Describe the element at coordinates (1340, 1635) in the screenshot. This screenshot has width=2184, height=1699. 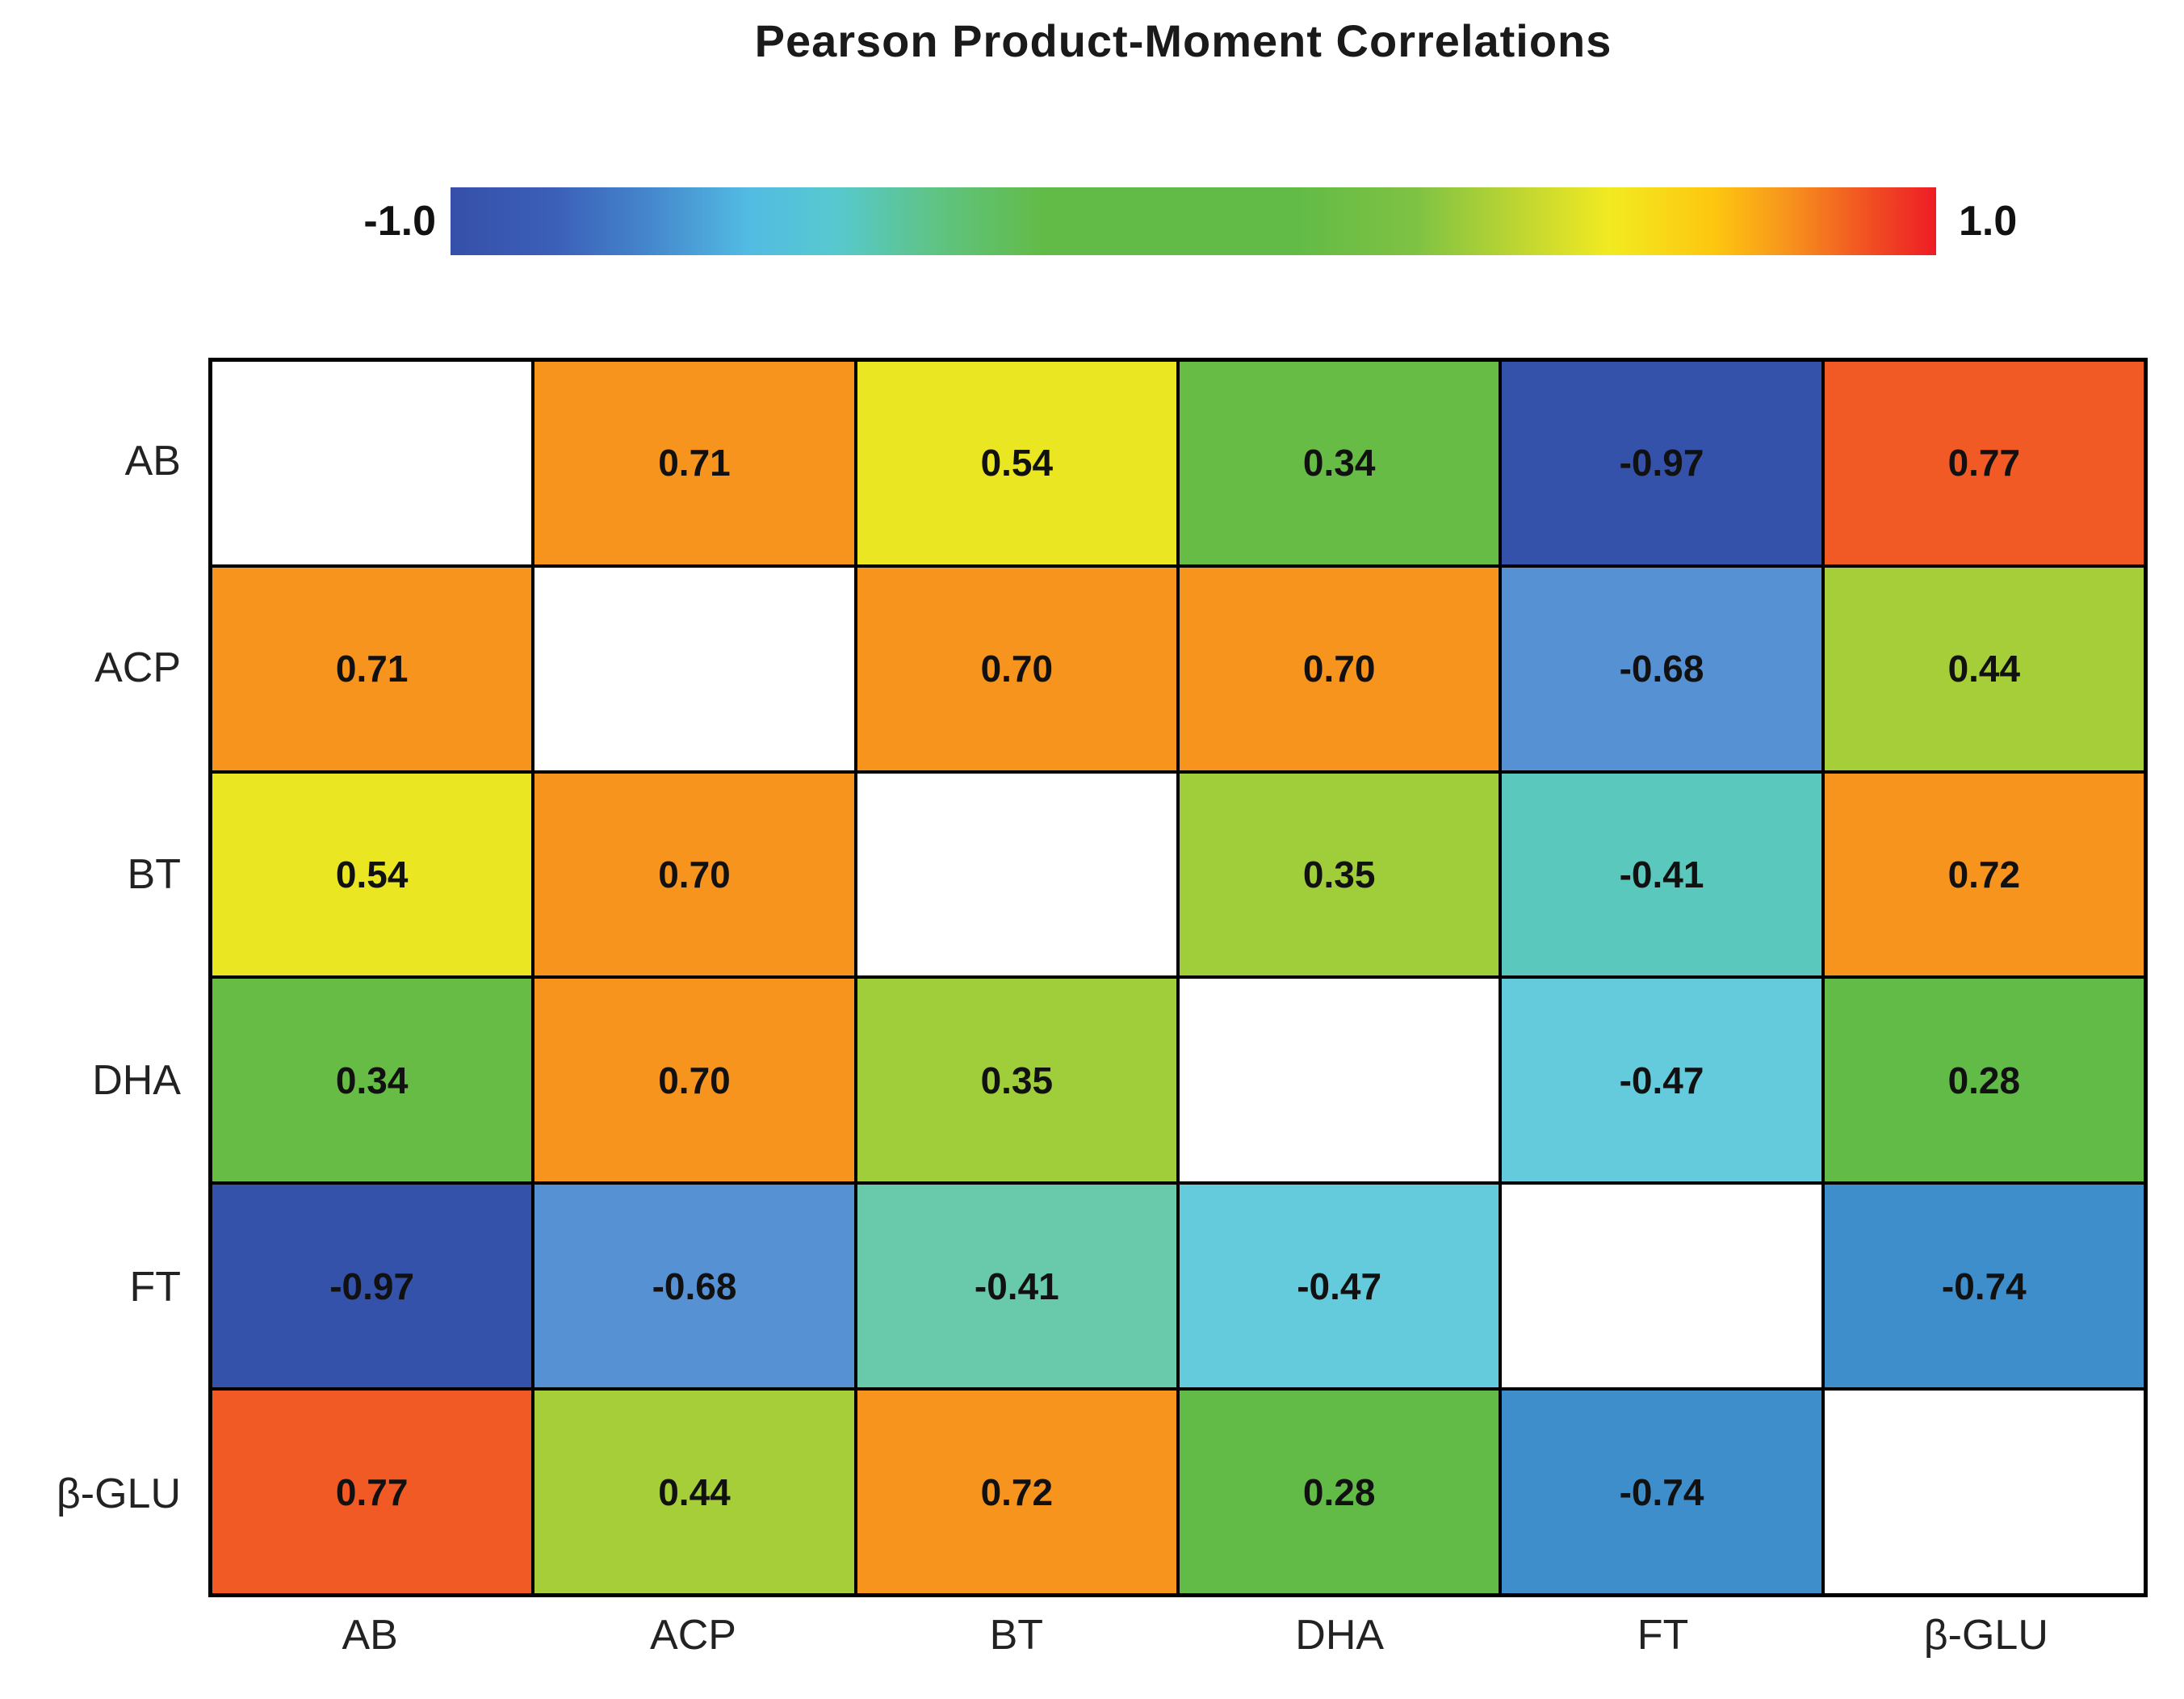
I see `col-label: DHA` at that location.